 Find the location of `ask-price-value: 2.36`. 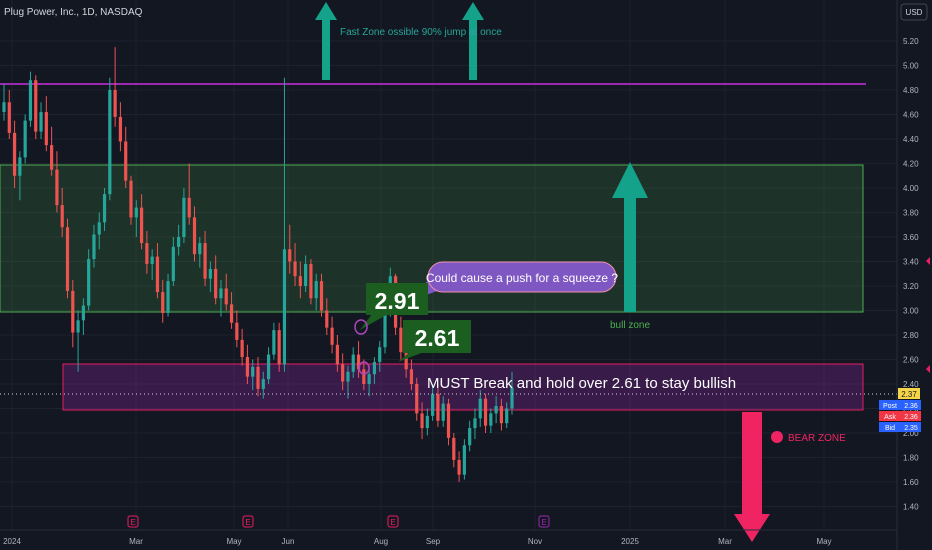

ask-price-value: 2.36 is located at coordinates (911, 417).